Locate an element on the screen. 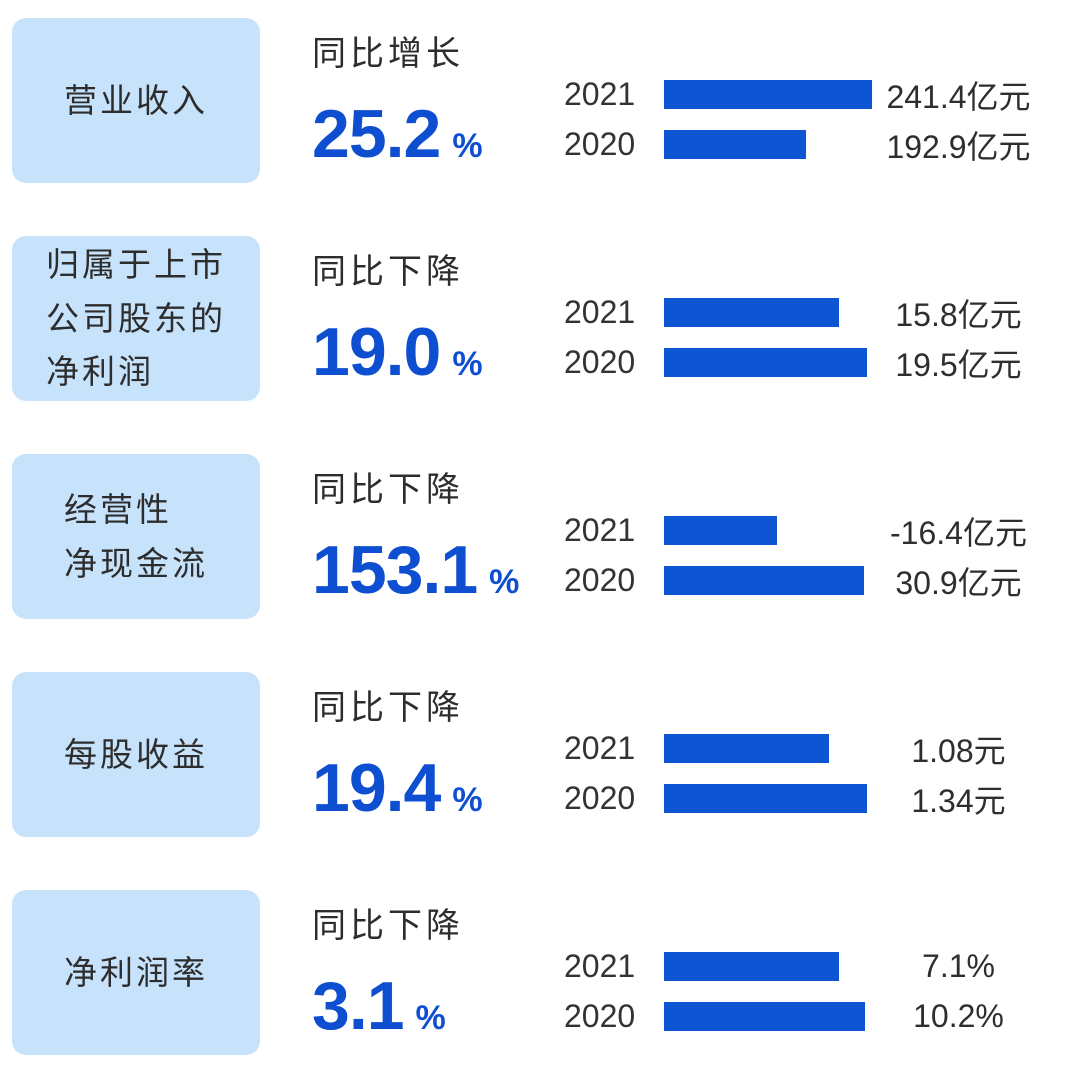 The width and height of the screenshot is (1069, 1077). bar-chart: 2021 -16.4亿元 2020 30.9亿元 is located at coordinates (810, 536).